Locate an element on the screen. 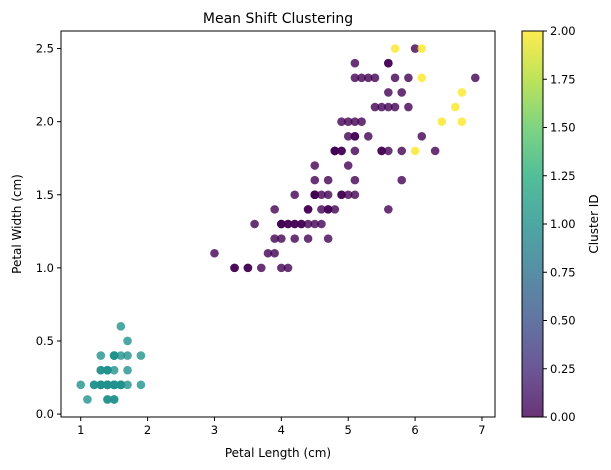  y-tick-label: 1.5 is located at coordinates (45, 195).